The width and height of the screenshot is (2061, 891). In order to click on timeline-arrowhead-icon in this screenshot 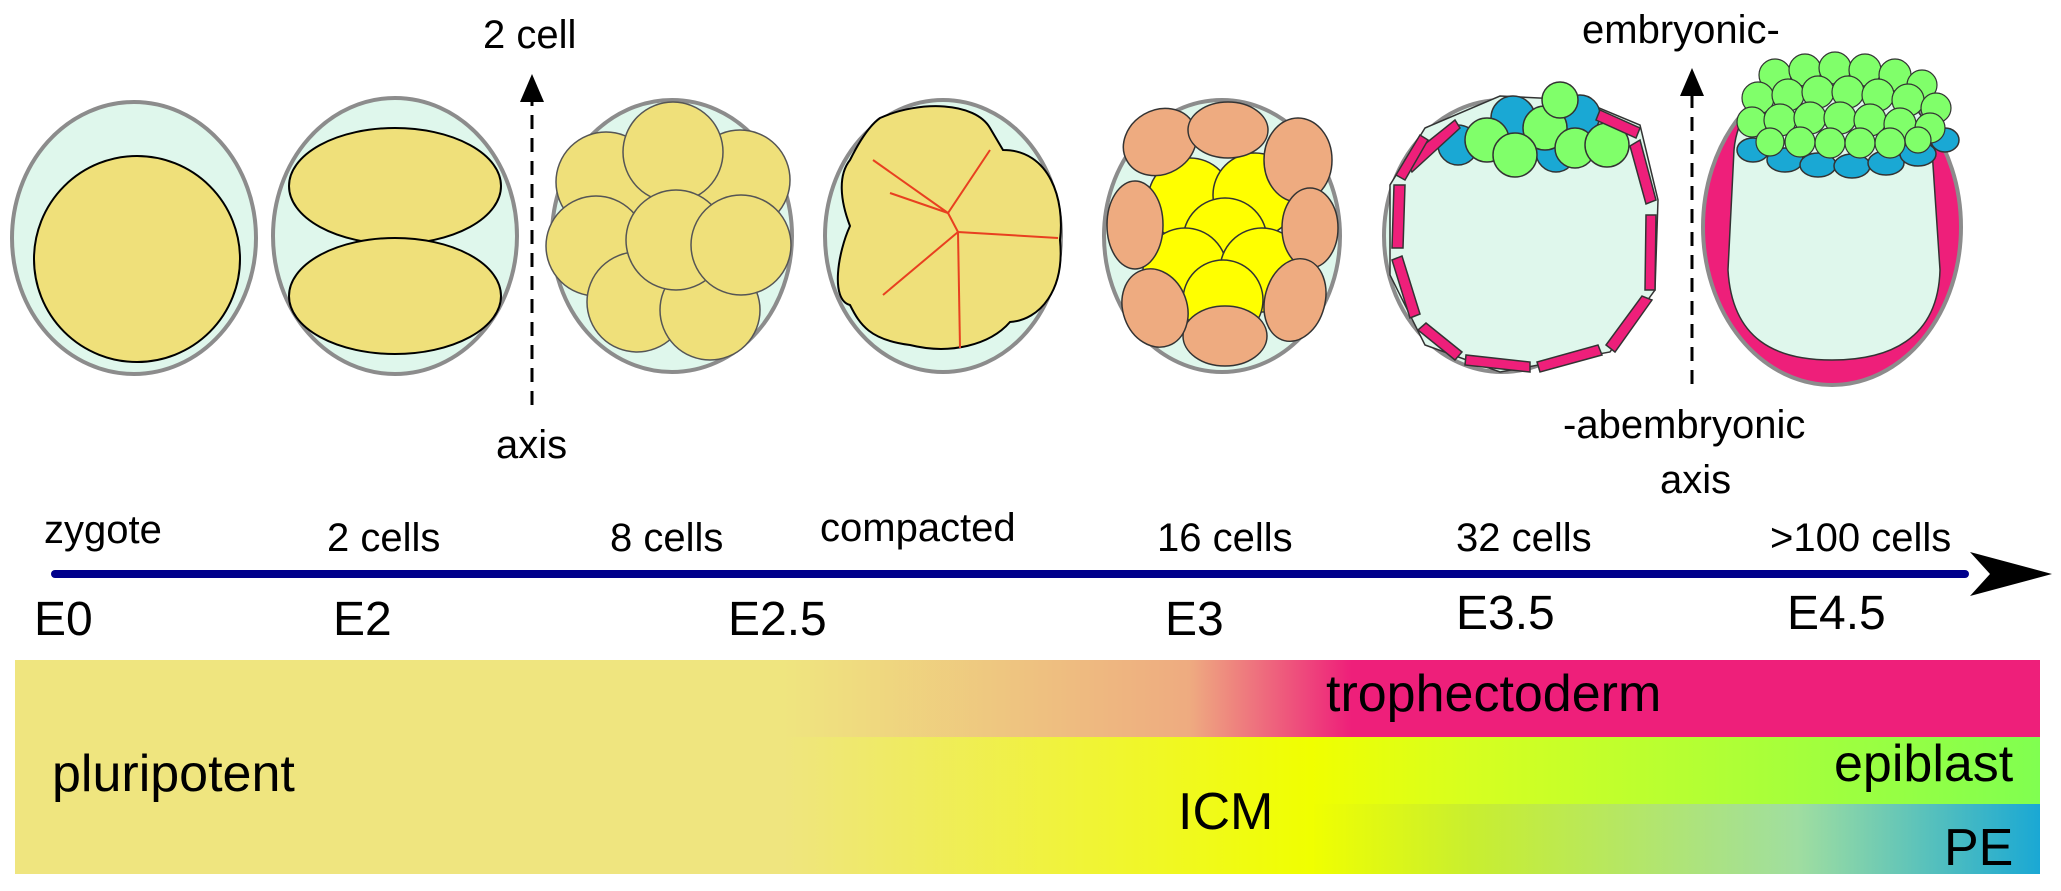, I will do `click(2011, 574)`.